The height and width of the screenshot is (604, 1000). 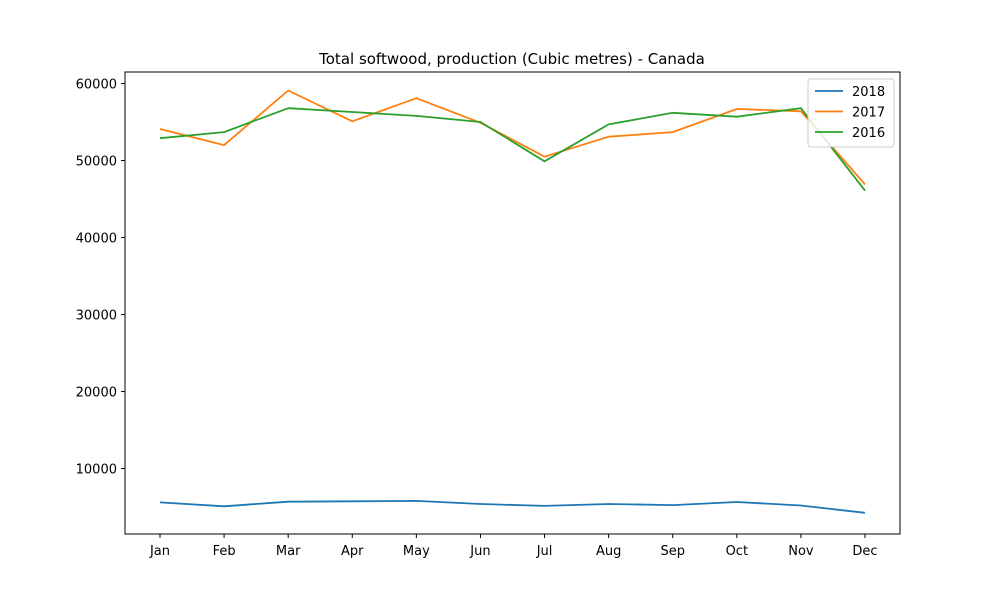 What do you see at coordinates (100, 278) in the screenshot?
I see `y-axis: 10000 20000 30000 40000 50000 60000` at bounding box center [100, 278].